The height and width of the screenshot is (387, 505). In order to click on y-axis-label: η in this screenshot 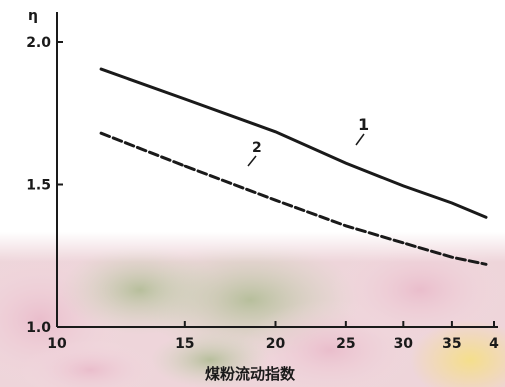, I will do `click(33, 16)`.